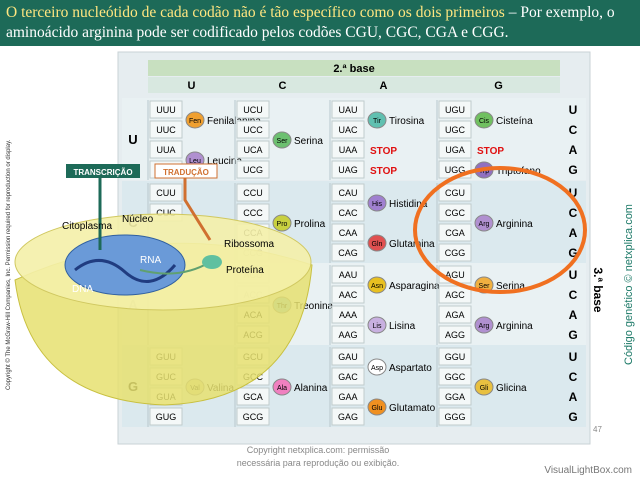 Image resolution: width=640 pixels, height=480 pixels. I want to click on codon: UCU, so click(253, 110).